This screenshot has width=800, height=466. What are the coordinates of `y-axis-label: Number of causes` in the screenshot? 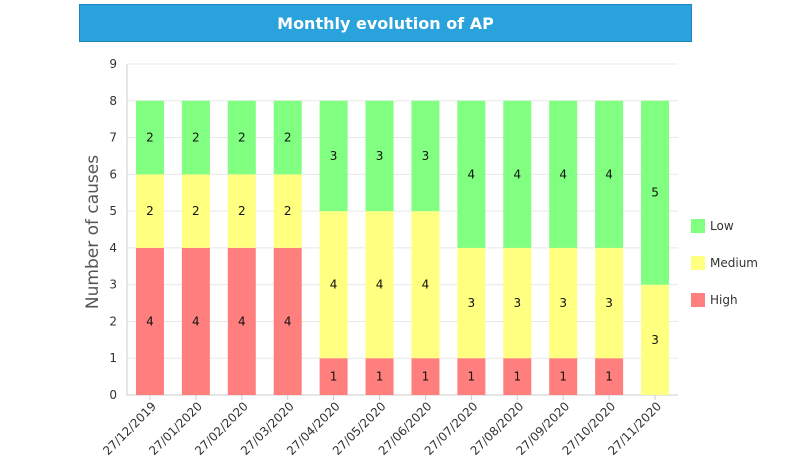 It's located at (93, 232).